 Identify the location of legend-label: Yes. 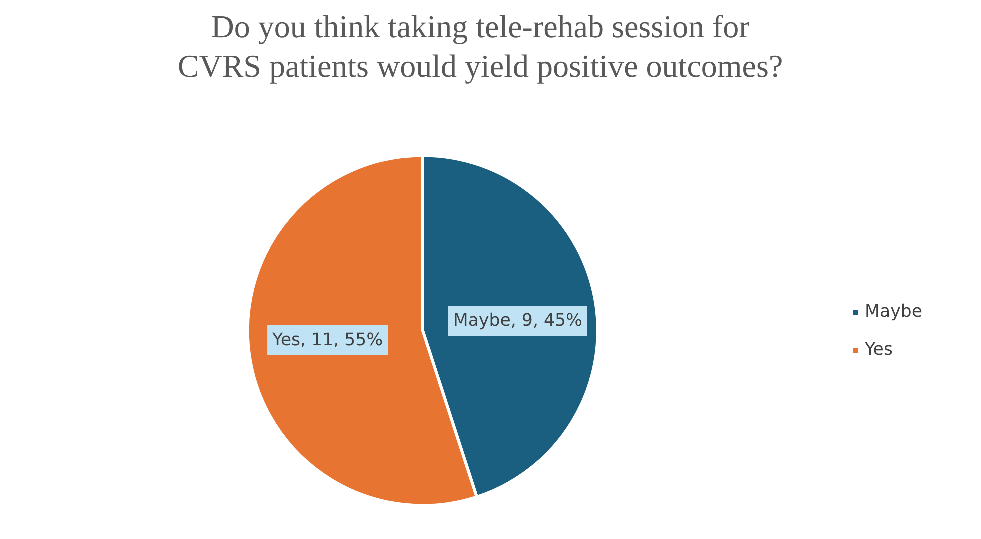
(879, 350).